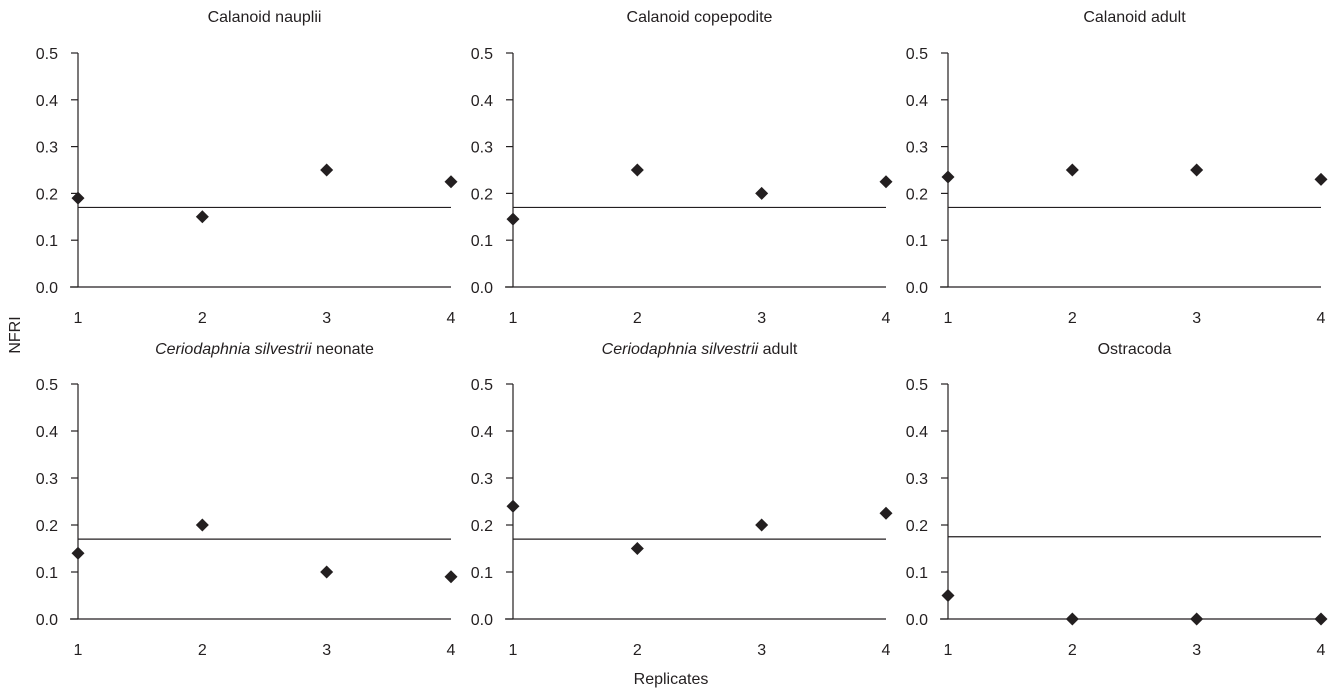 The width and height of the screenshot is (1343, 689). I want to click on panel-title: Calanoid adult, so click(1134, 17).